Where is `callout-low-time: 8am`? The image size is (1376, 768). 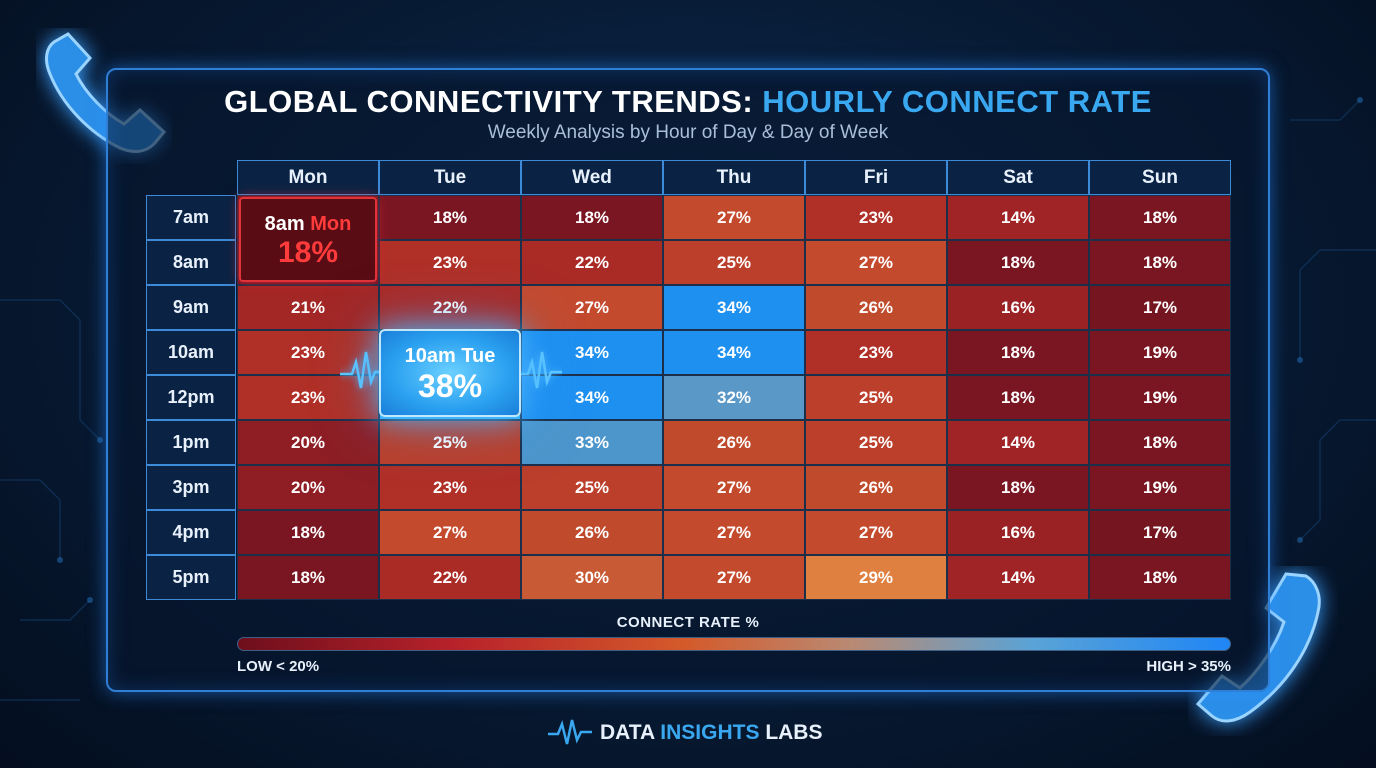 callout-low-time: 8am is located at coordinates (284, 224).